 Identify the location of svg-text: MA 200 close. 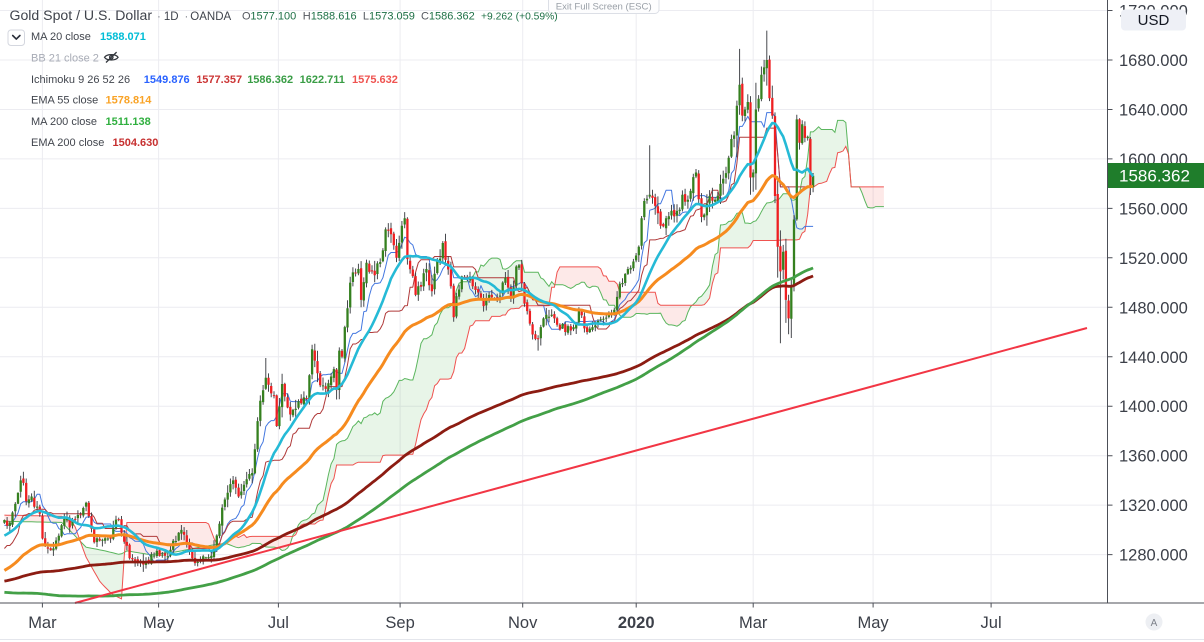
(64, 122).